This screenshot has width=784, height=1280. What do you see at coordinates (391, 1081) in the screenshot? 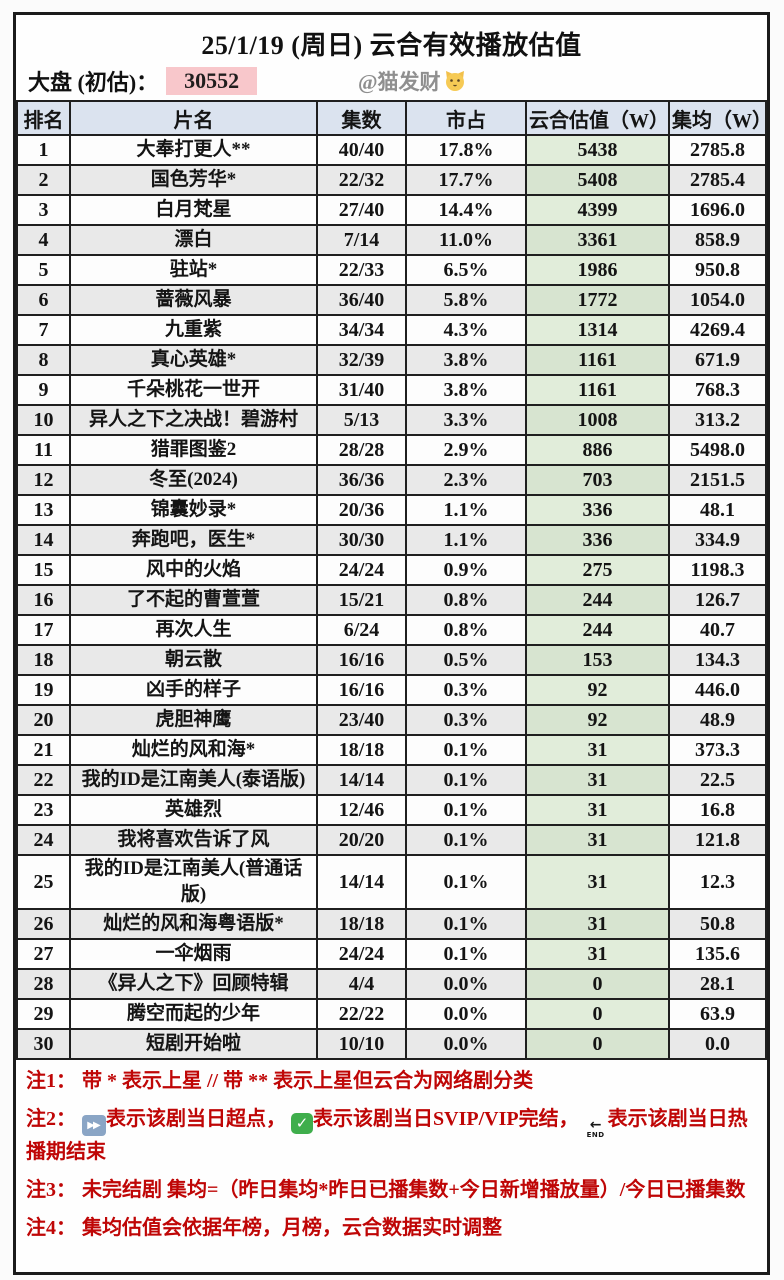
I see `note-line: 注1： 带 * 表示上星 // 带 ** 表示上星但云合为网络剧分类` at bounding box center [391, 1081].